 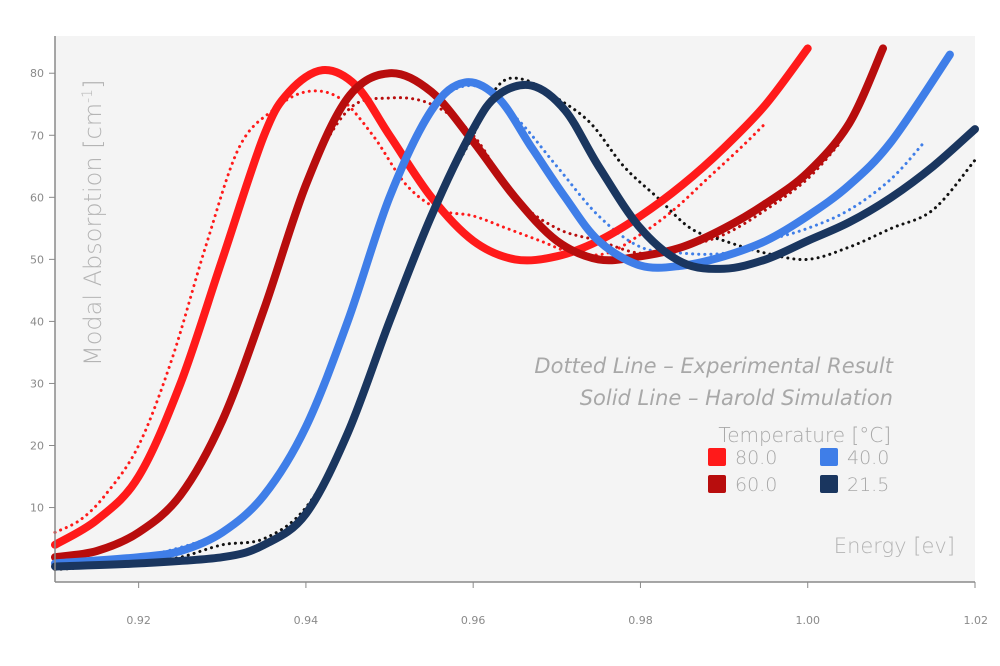 What do you see at coordinates (473, 620) in the screenshot?
I see `x-tick-label: 0.96` at bounding box center [473, 620].